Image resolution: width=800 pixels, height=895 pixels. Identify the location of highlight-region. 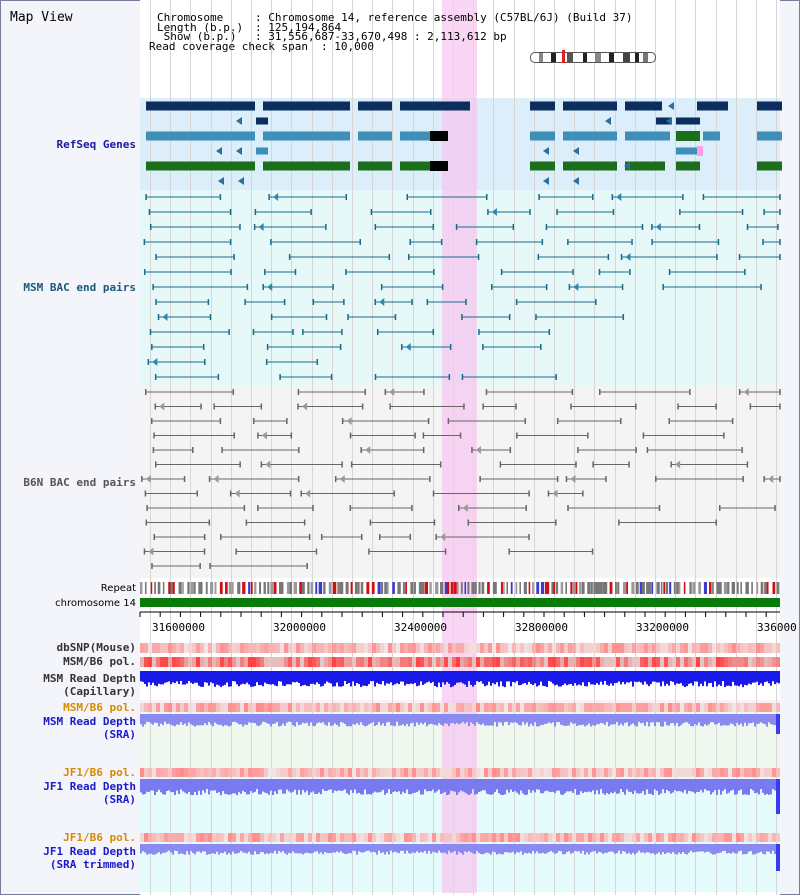
(459, 446).